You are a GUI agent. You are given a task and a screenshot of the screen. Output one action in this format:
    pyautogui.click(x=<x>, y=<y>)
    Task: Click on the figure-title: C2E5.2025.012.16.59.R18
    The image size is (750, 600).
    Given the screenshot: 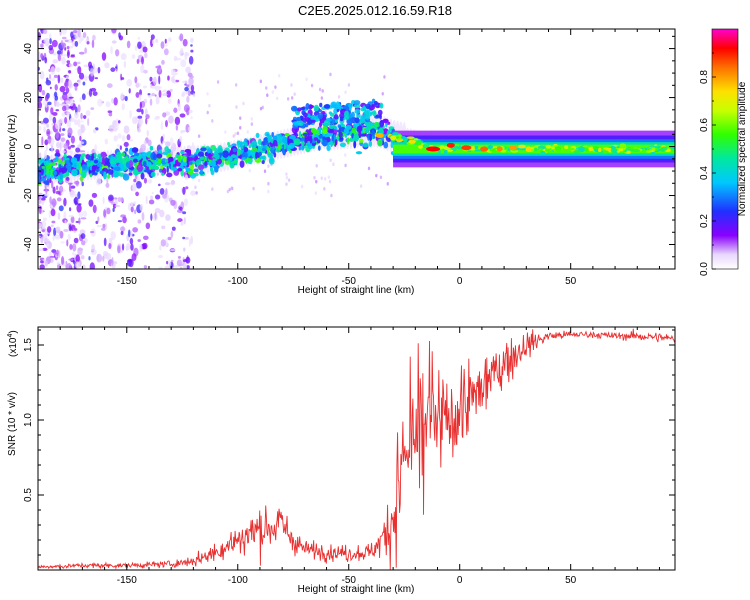 What is the action you would take?
    pyautogui.click(x=375, y=10)
    